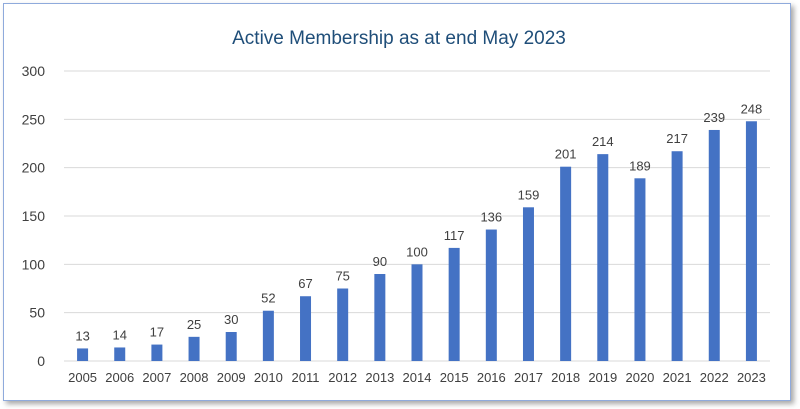 The height and width of the screenshot is (409, 800). Describe the element at coordinates (194, 348) in the screenshot. I see `bar-2008` at that location.